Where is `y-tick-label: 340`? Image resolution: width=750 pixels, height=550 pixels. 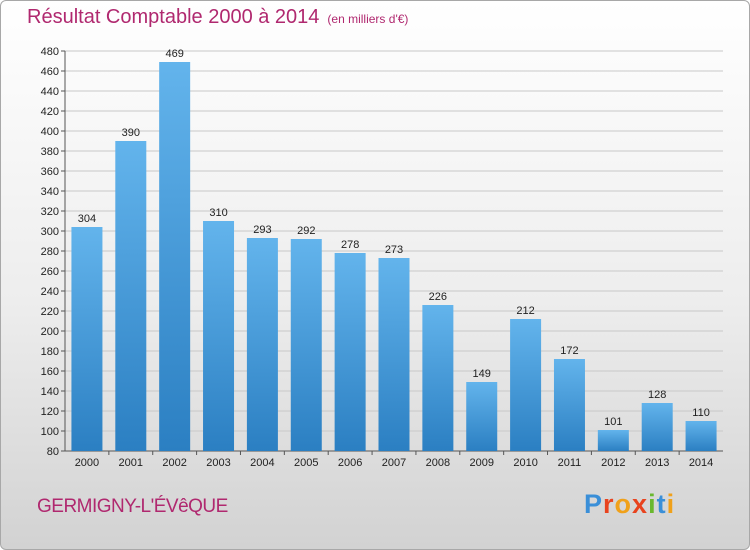 y-tick-label: 340 is located at coordinates (50, 192).